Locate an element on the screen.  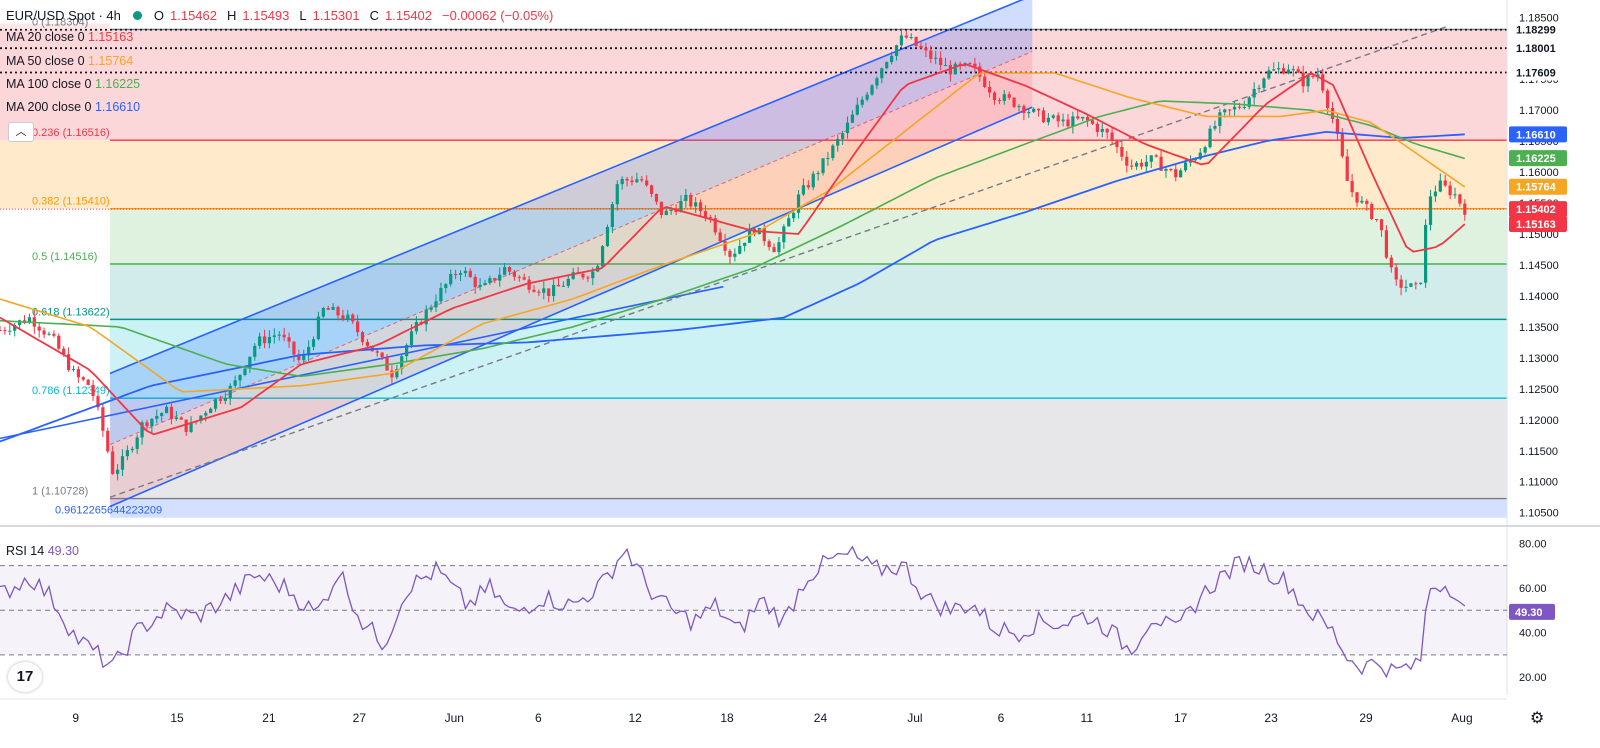
price-tick-label: 1.17000 is located at coordinates (1539, 111).